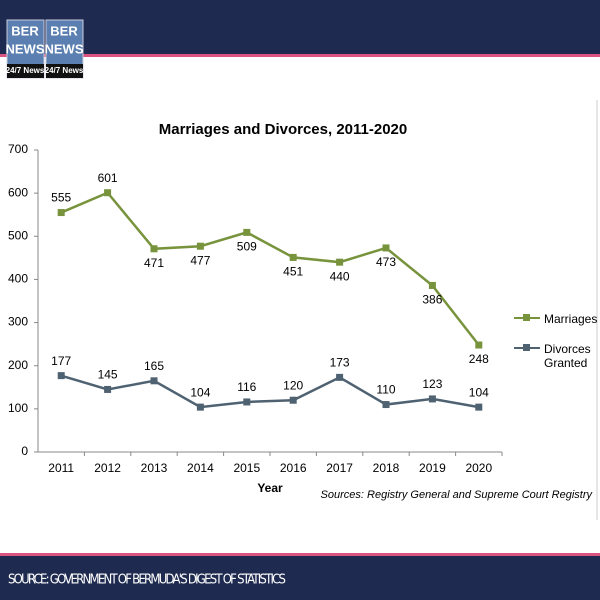 This screenshot has height=600, width=600. What do you see at coordinates (270, 391) in the screenshot?
I see `series-line` at bounding box center [270, 391].